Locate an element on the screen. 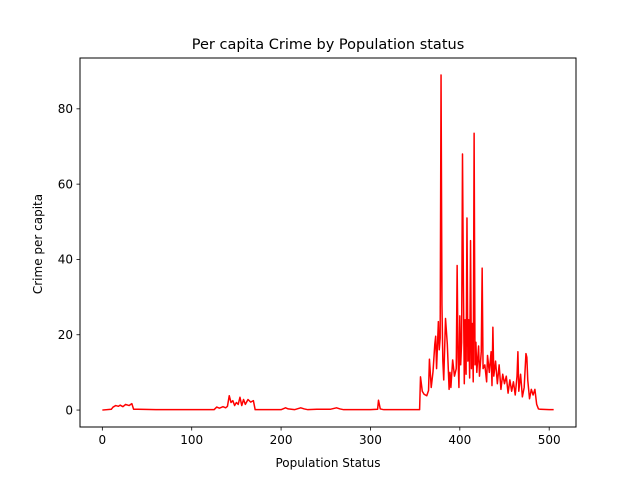  y-tick-label: 20 is located at coordinates (65, 335).